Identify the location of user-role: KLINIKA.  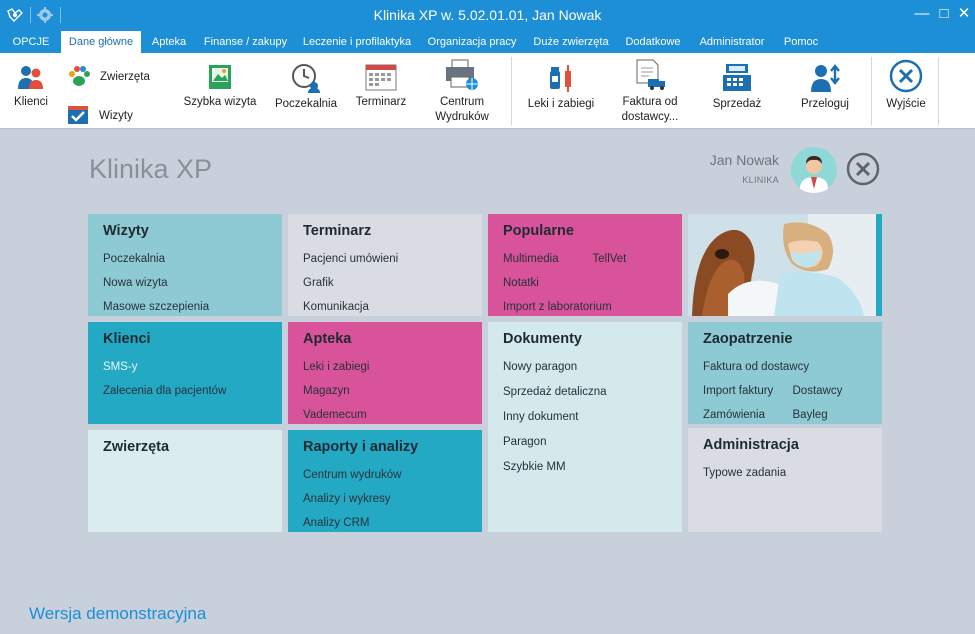
(760, 180).